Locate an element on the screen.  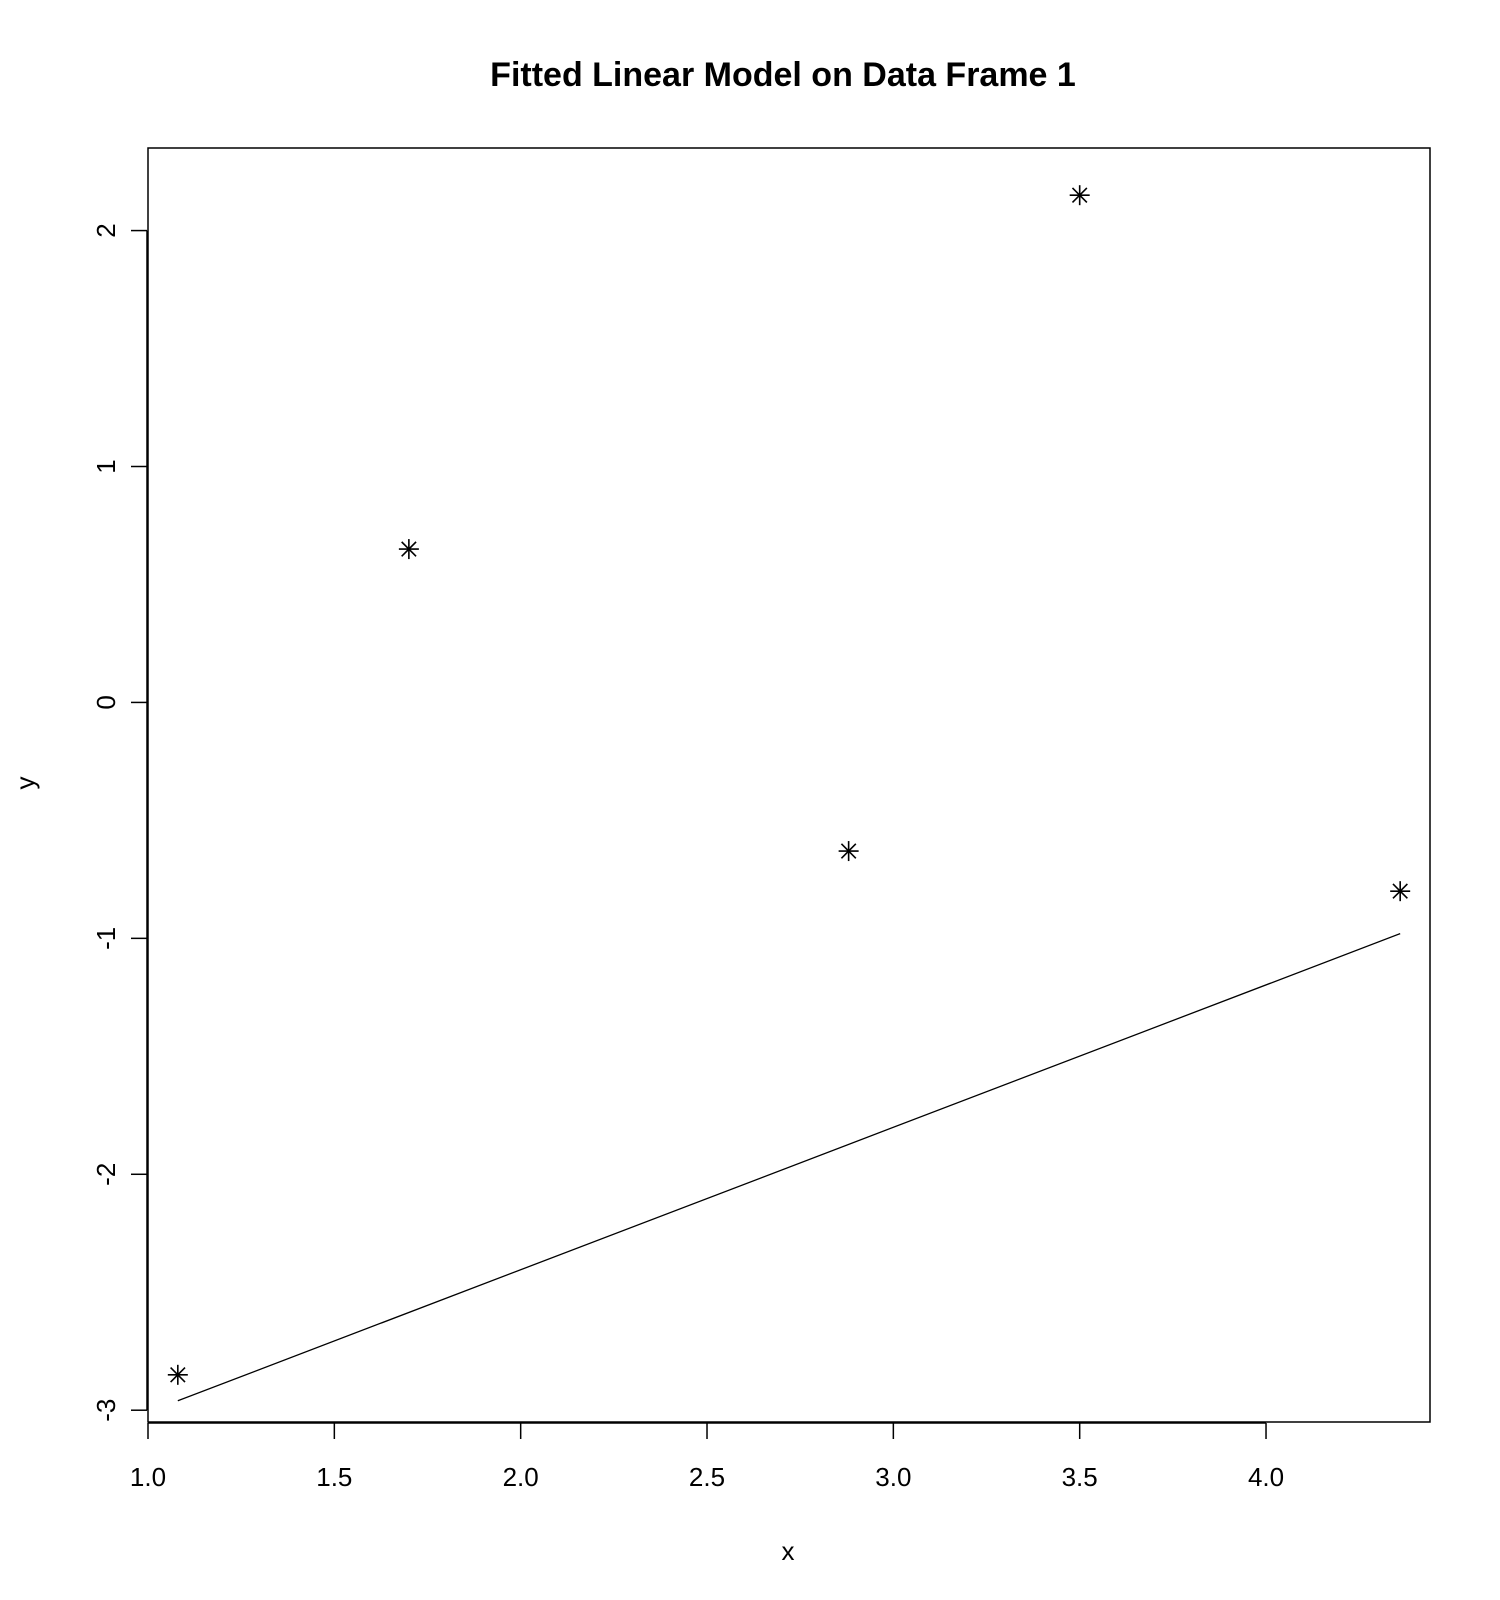
chart-title: Fitted Linear Model on Data Frame 1 is located at coordinates (783, 75).